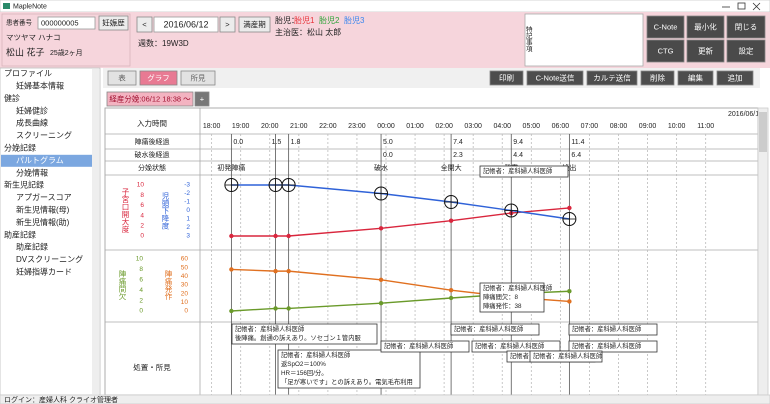  I want to click on row-label: 処置・所見, so click(152, 367).